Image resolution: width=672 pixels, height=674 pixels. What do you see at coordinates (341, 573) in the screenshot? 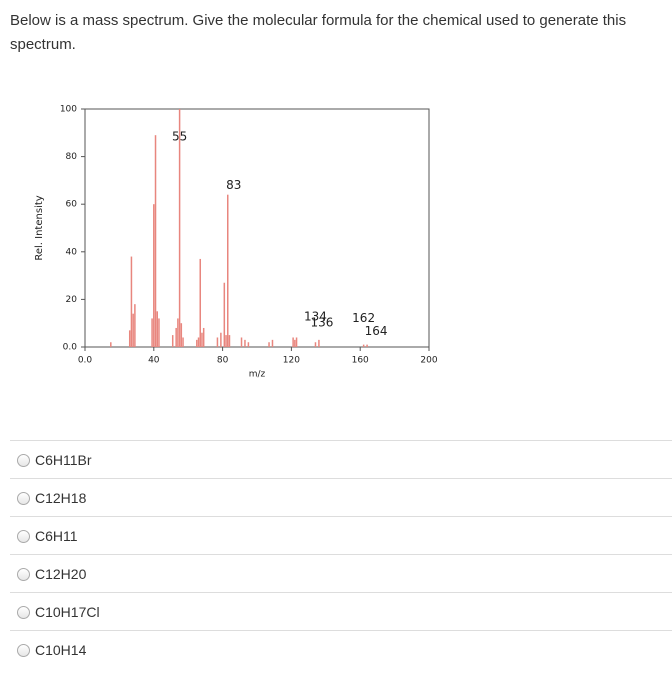
I see `answer-option: C12H20` at bounding box center [341, 573].